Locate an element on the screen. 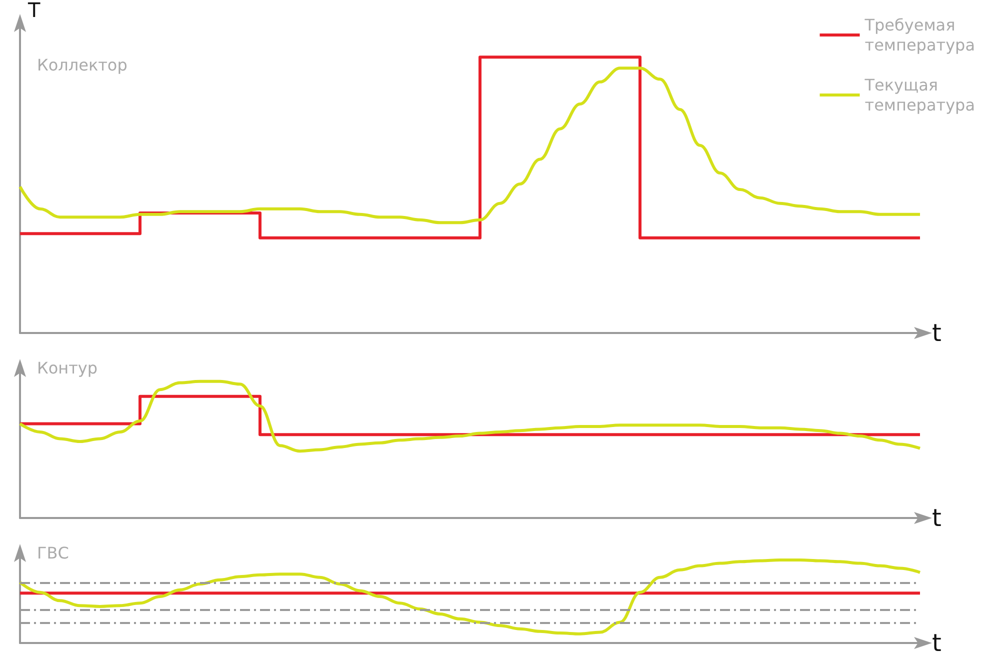 Image resolution: width=990 pixels, height=655 pixels. legend-label: Текущая температура is located at coordinates (919, 95).